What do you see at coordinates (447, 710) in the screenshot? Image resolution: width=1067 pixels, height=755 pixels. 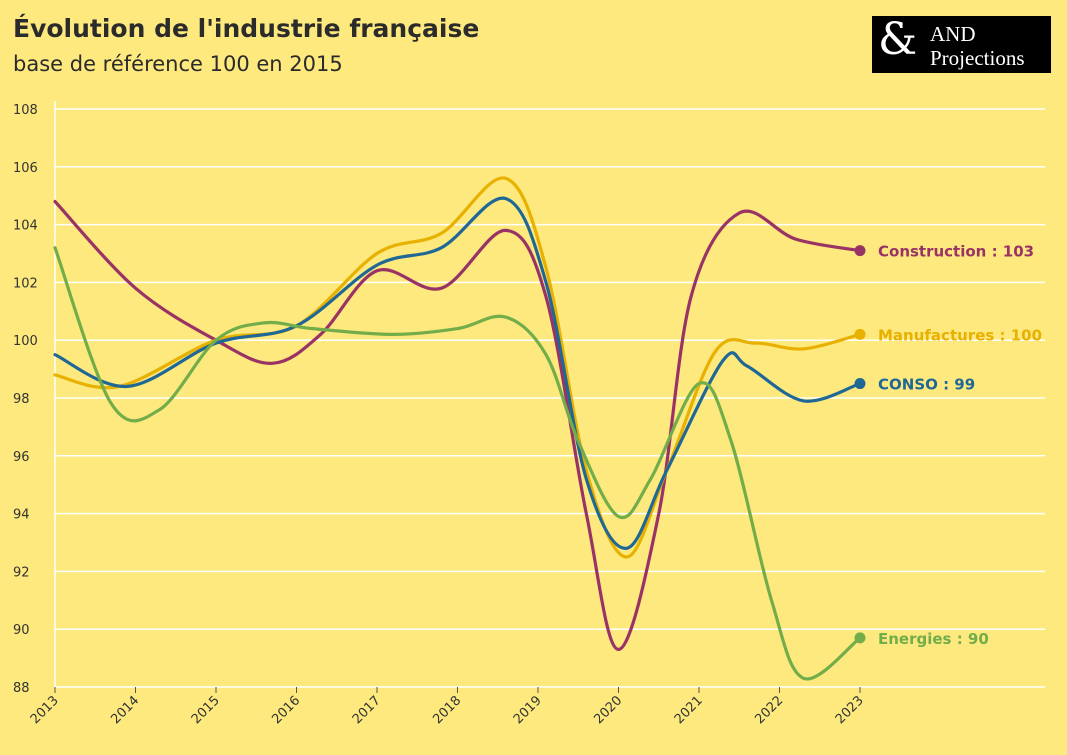 I see `x-tick-label: 2018` at bounding box center [447, 710].